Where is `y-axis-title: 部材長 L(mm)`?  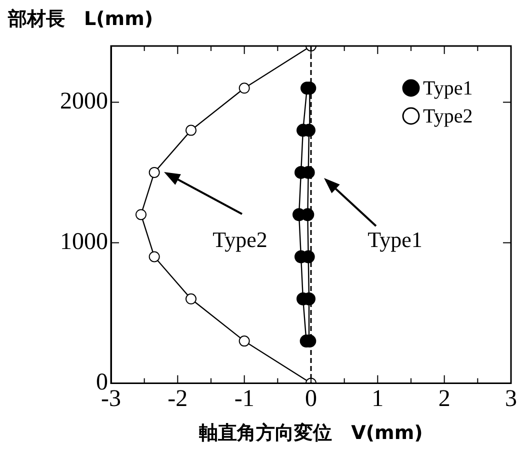
y-axis-title: 部材長 L(mm) is located at coordinates (80, 19).